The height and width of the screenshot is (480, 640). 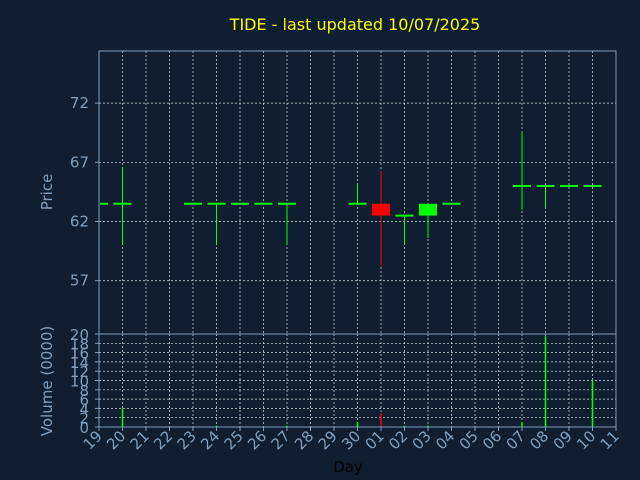 I want to click on volume-y-tick-label: 2, so click(x=84, y=419).